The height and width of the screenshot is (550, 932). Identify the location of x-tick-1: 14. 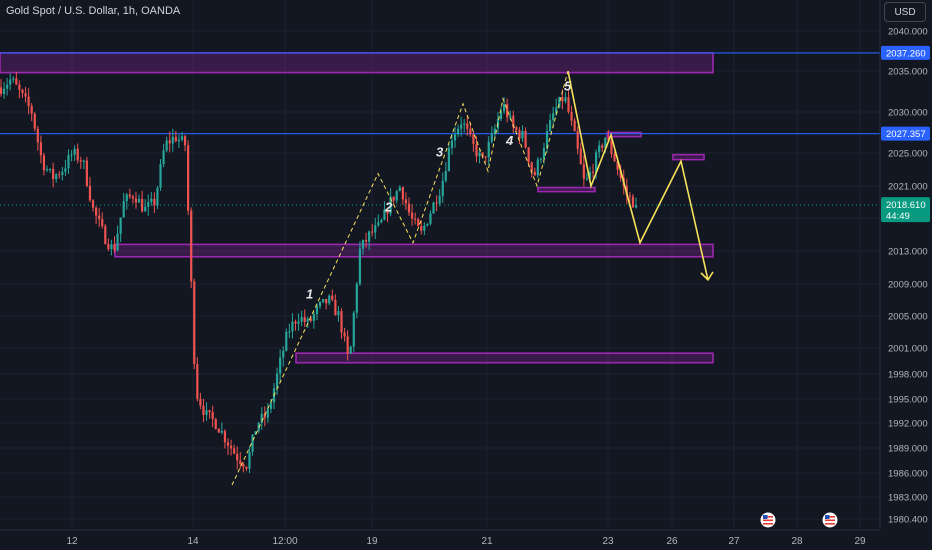
(193, 541).